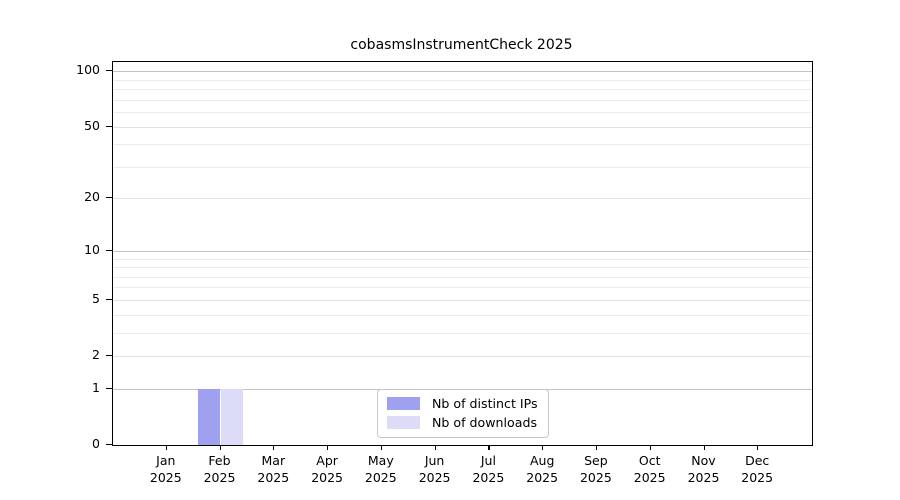 This screenshot has width=900, height=500. Describe the element at coordinates (274, 447) in the screenshot. I see `x-tick-mark-mar` at that location.